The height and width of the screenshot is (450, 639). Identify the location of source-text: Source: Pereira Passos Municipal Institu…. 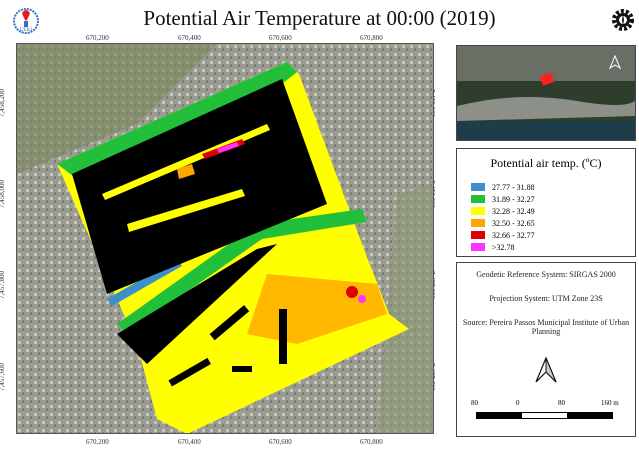
(546, 327).